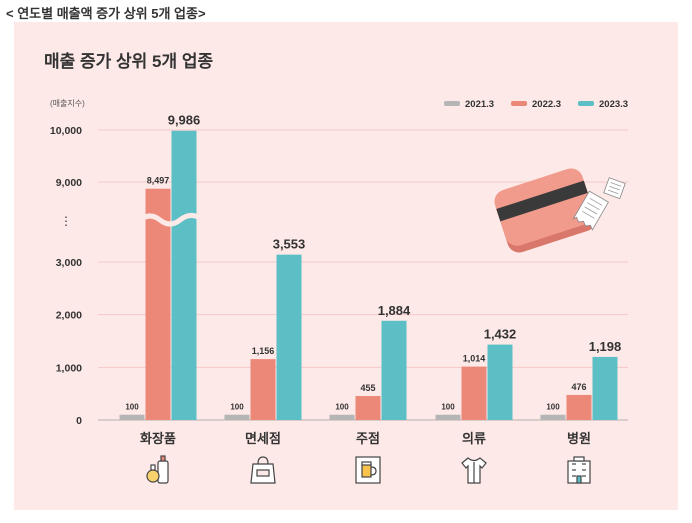  Describe the element at coordinates (546, 104) in the screenshot. I see `legend-label: 2022.3` at that location.